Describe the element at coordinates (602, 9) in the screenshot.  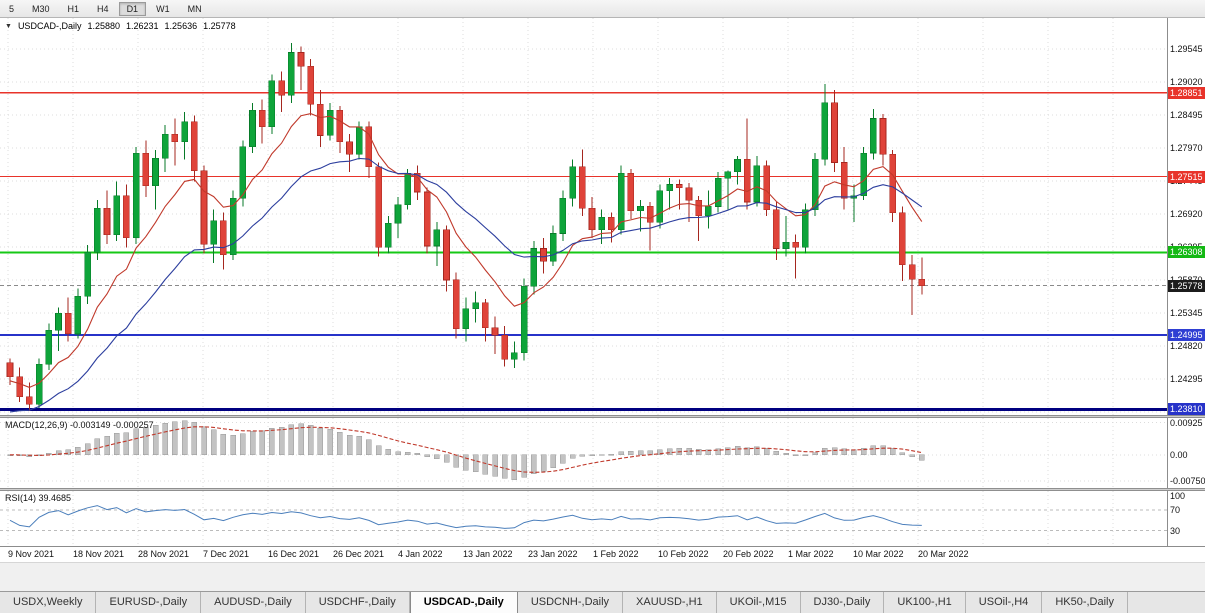
I see `timeframe-toolbar: 5 M30 H1 H4 D1 W1 MN` at that location.